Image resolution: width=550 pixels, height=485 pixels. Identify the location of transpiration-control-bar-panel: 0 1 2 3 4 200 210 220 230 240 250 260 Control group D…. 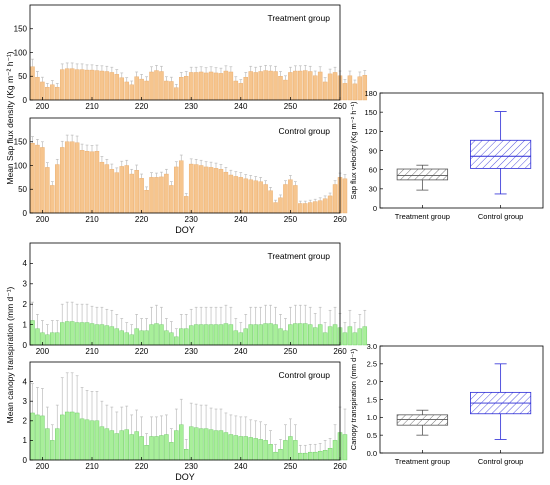
(185, 421).